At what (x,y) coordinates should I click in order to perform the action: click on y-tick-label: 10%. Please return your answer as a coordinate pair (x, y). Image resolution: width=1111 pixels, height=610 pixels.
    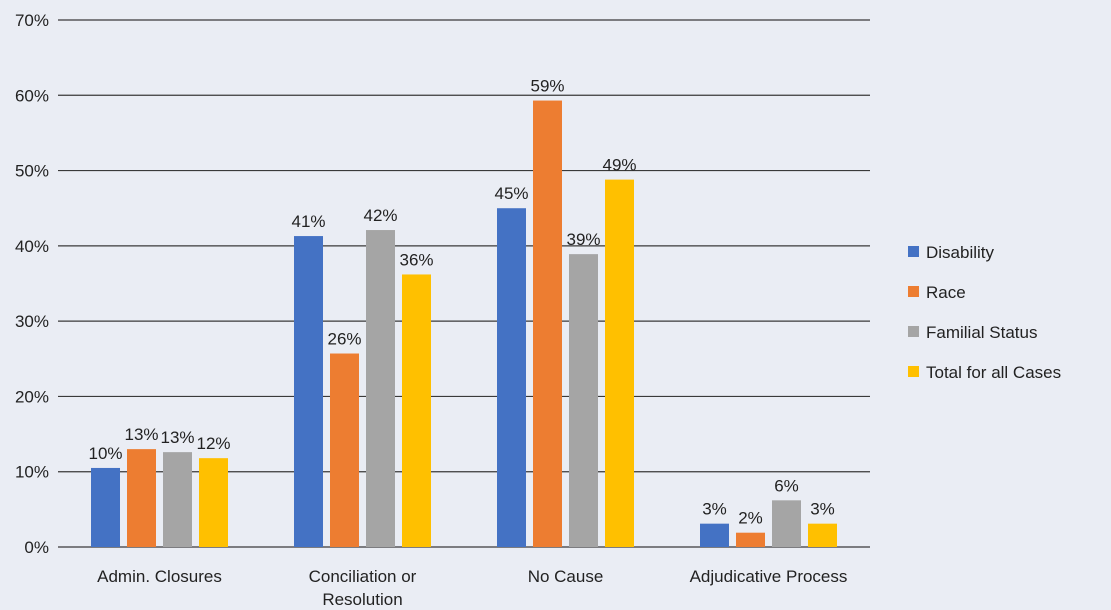
    Looking at the image, I should click on (32, 472).